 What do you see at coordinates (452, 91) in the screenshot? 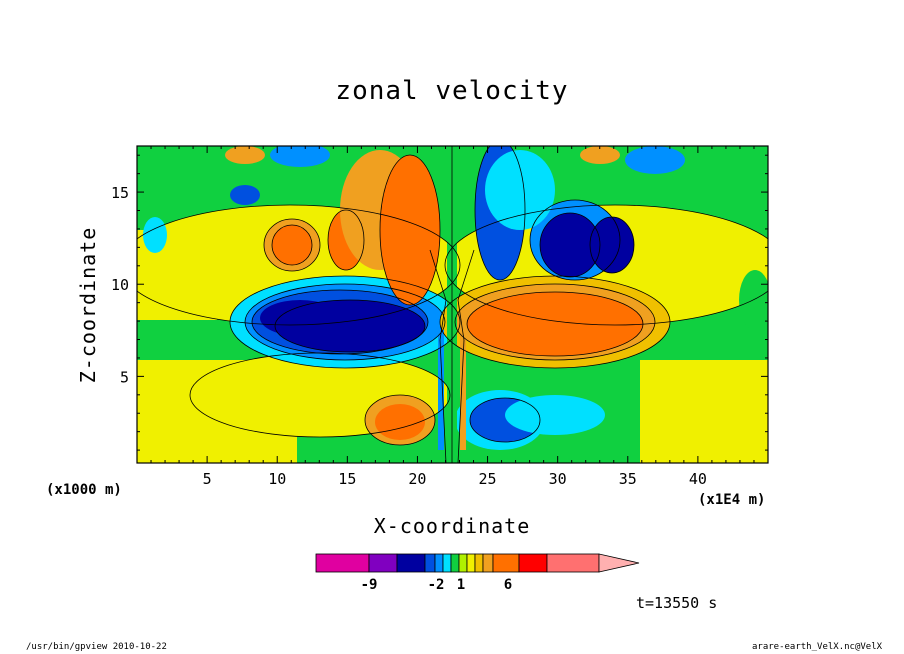
I see `chart-title: zonal velocity` at bounding box center [452, 91].